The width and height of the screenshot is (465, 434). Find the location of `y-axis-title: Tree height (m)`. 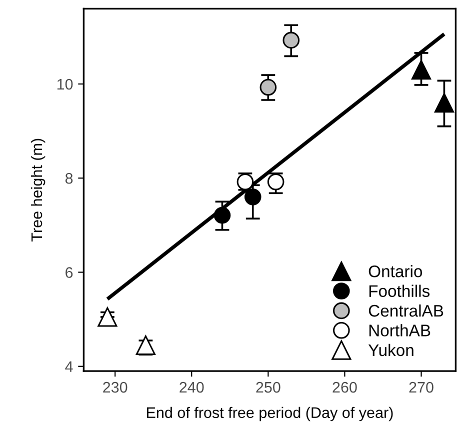

y-axis-title: Tree height (m) is located at coordinates (38, 190).